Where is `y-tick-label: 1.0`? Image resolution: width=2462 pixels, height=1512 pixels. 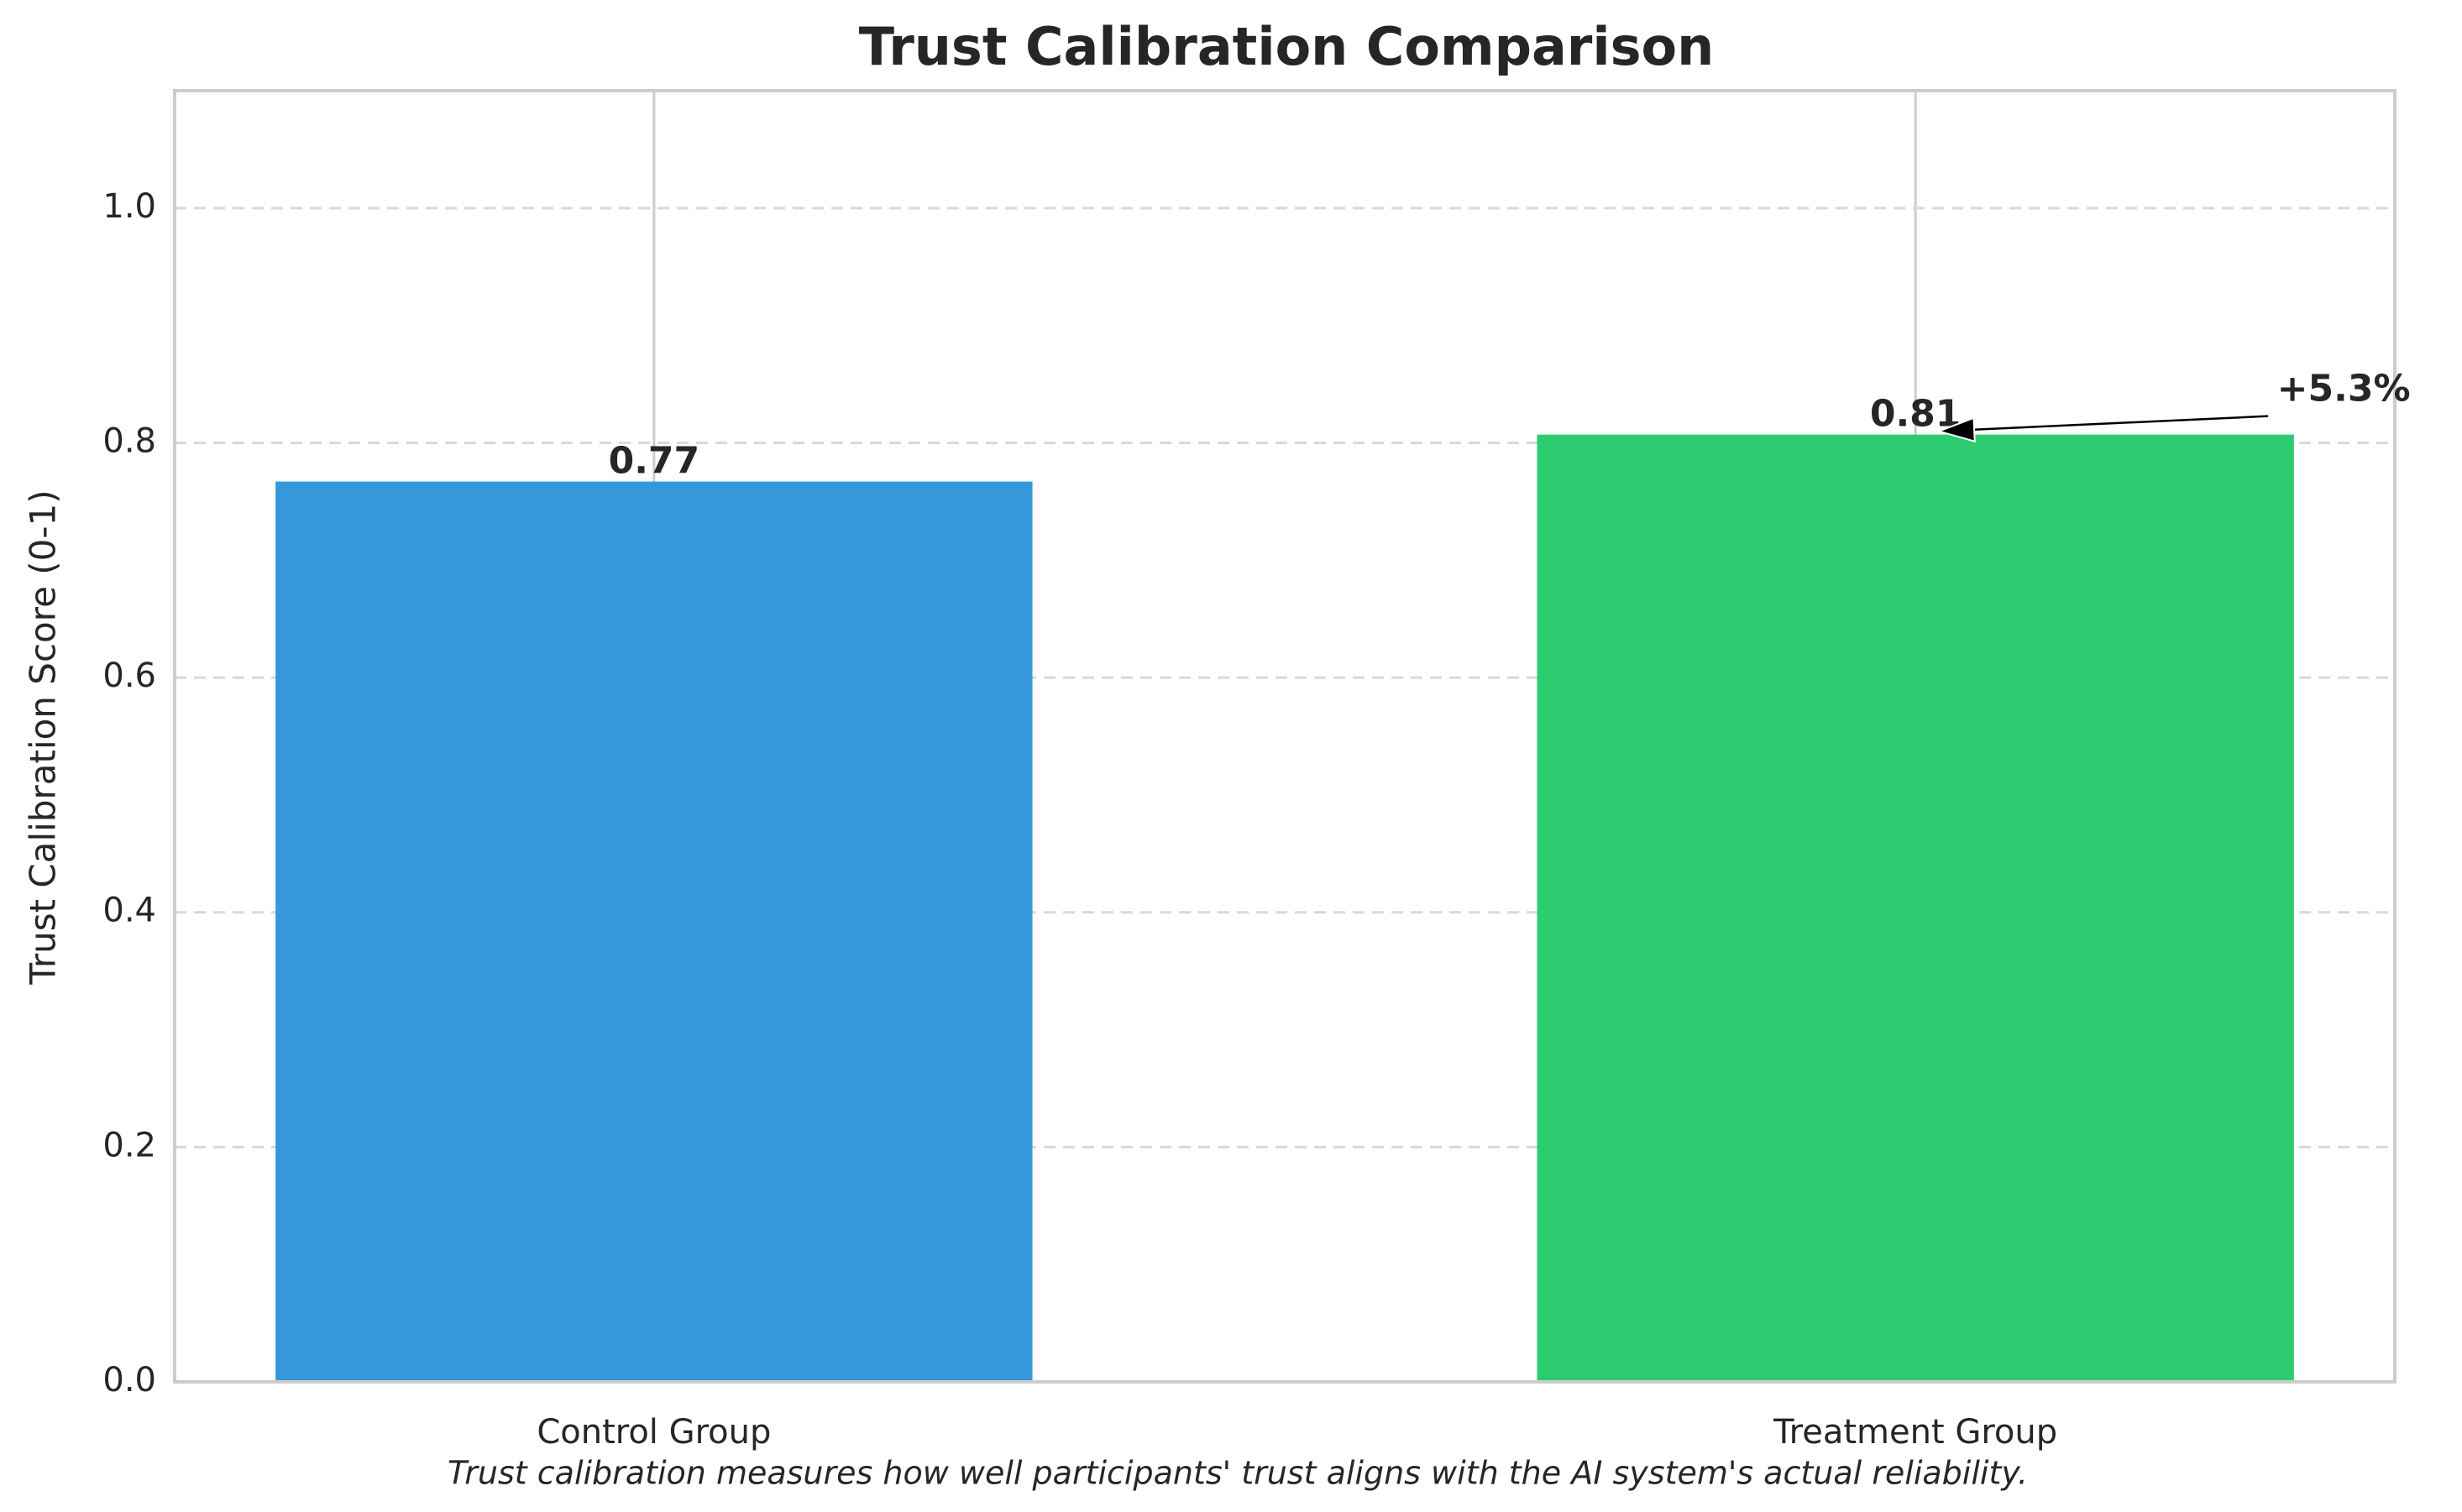
y-tick-label: 1.0 is located at coordinates (129, 206).